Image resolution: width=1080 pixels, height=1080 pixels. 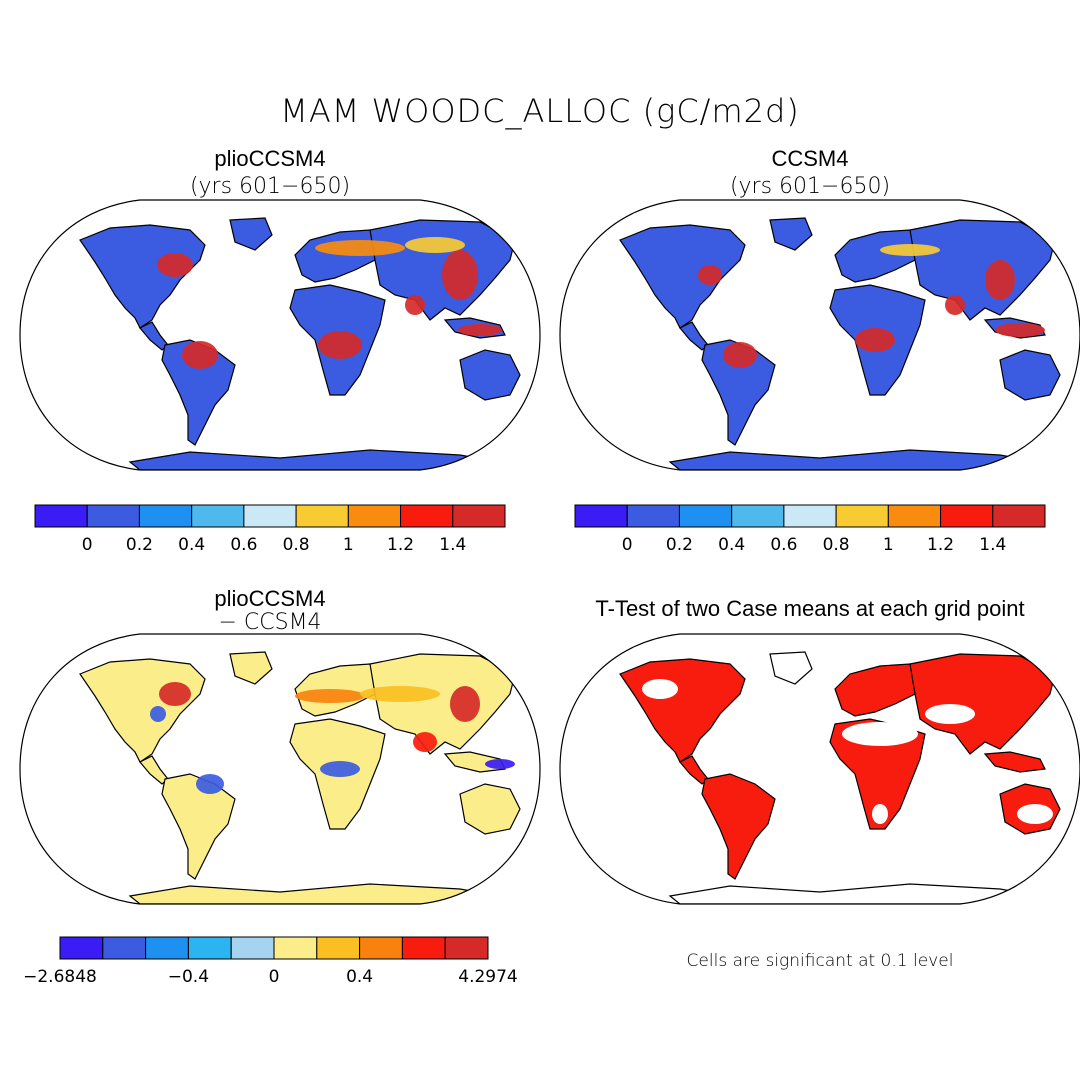 I want to click on map-ccsm4, so click(x=819, y=335).